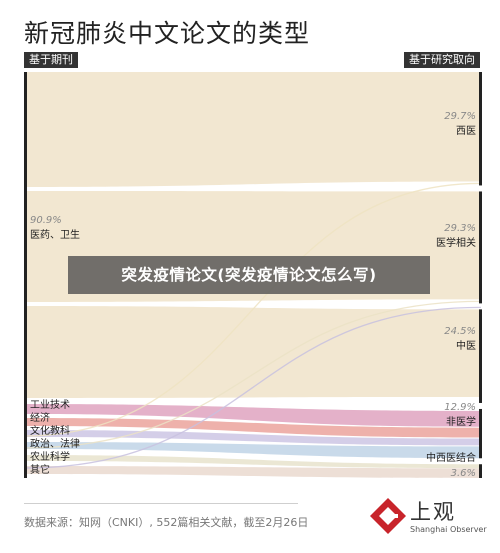 The height and width of the screenshot is (553, 500). Describe the element at coordinates (252, 438) in the screenshot. I see `link-culture` at that location.